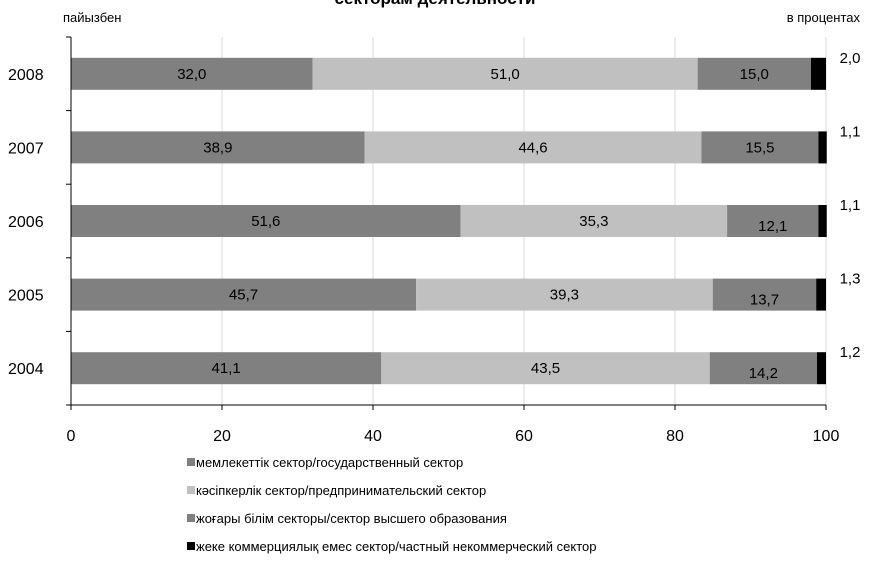 The width and height of the screenshot is (869, 563). I want to click on data-label: 38,9, so click(217, 147).